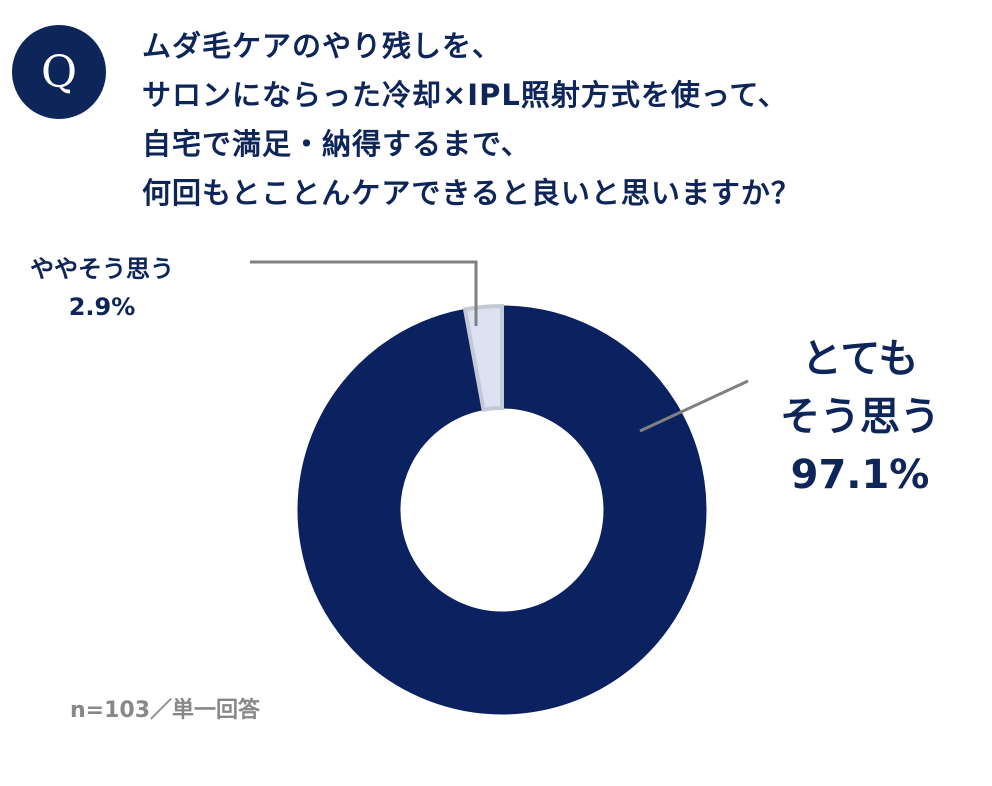 Image resolution: width=992 pixels, height=786 pixels. What do you see at coordinates (364, 293) in the screenshot?
I see `leader-line-somewhat` at bounding box center [364, 293].